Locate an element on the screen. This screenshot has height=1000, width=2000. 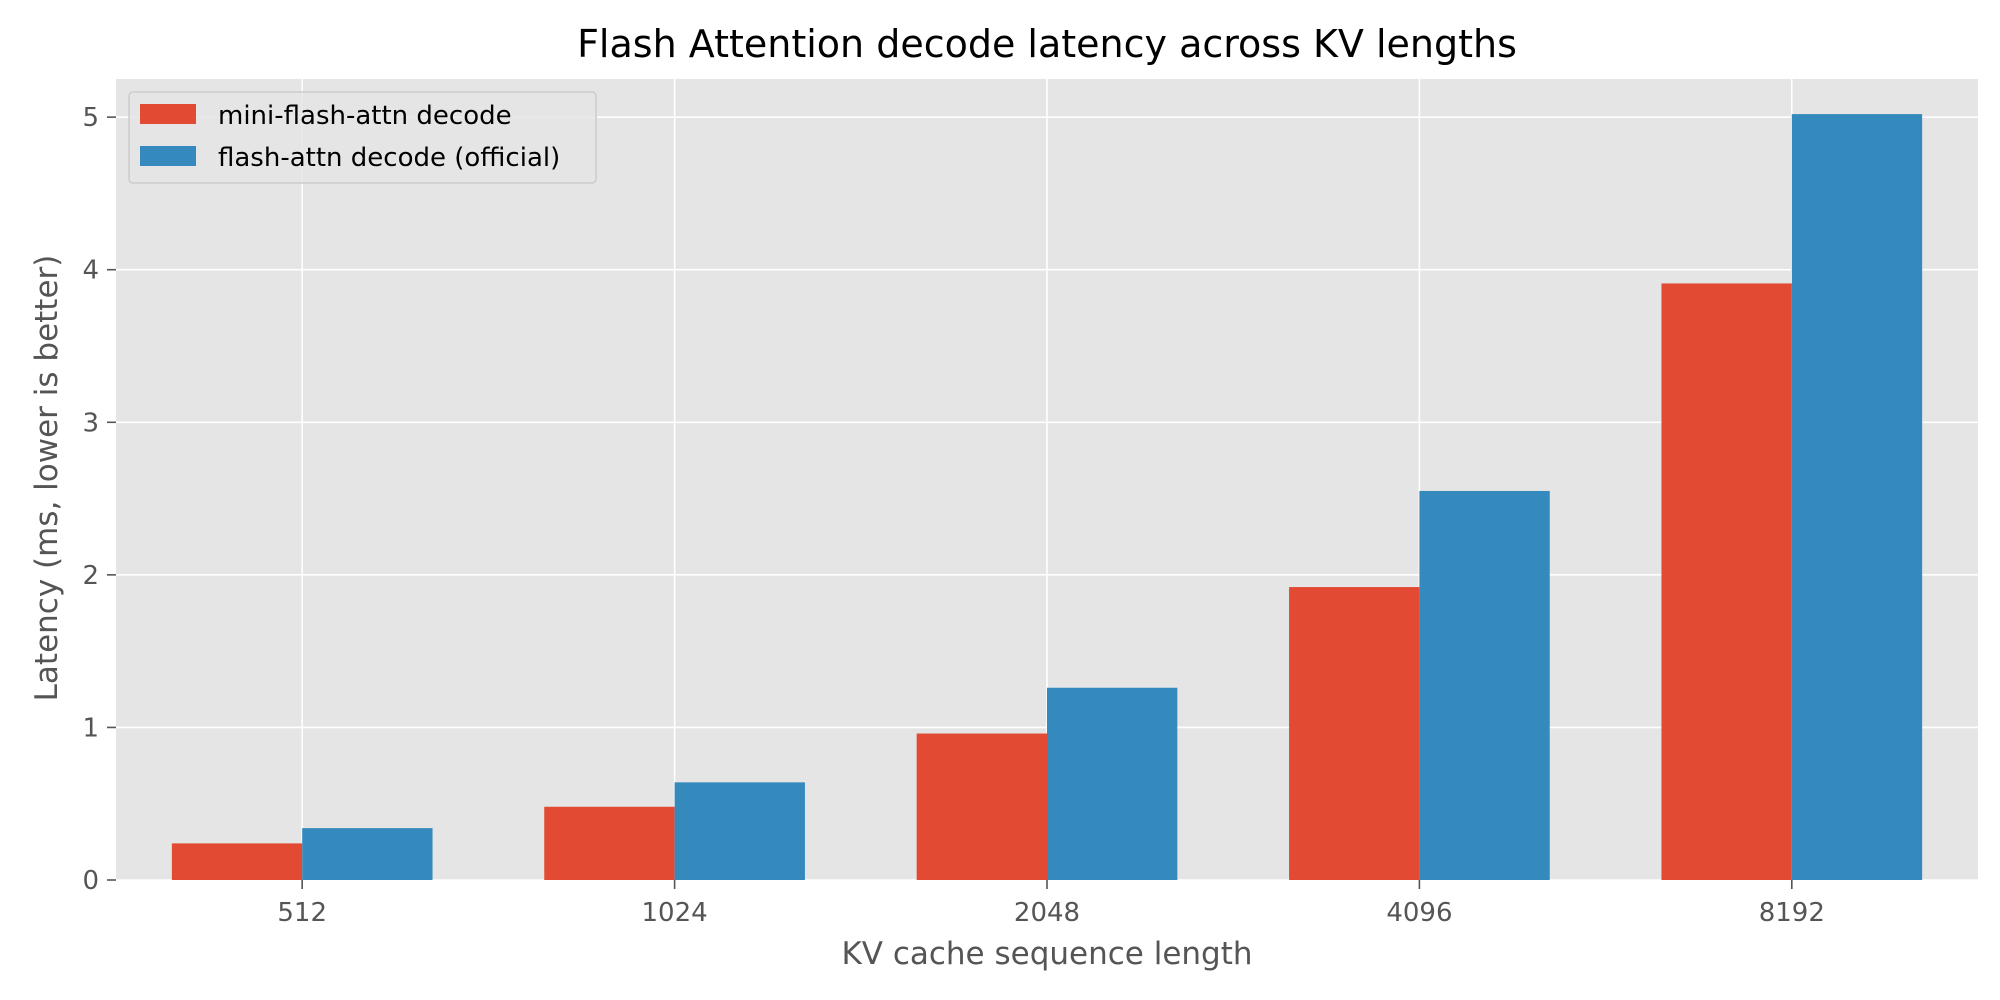
x-tick-label: 4096 is located at coordinates (1419, 913).